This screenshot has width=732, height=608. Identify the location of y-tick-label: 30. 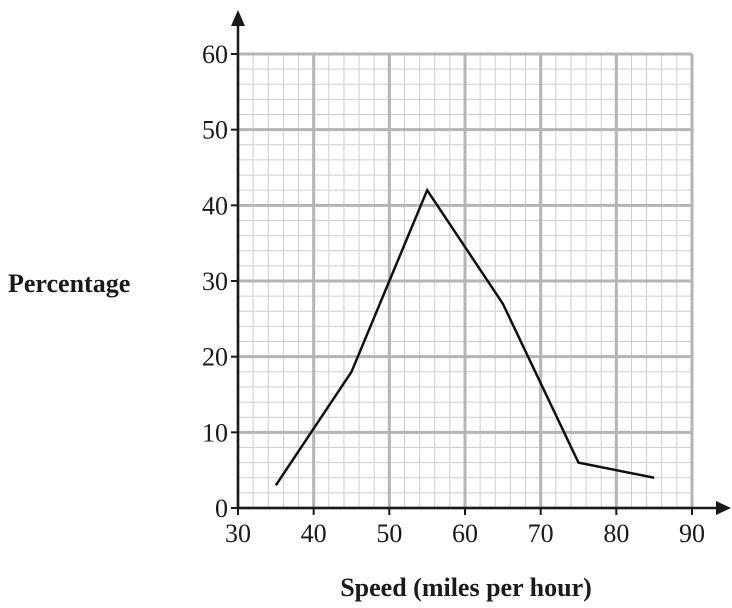
(215, 281).